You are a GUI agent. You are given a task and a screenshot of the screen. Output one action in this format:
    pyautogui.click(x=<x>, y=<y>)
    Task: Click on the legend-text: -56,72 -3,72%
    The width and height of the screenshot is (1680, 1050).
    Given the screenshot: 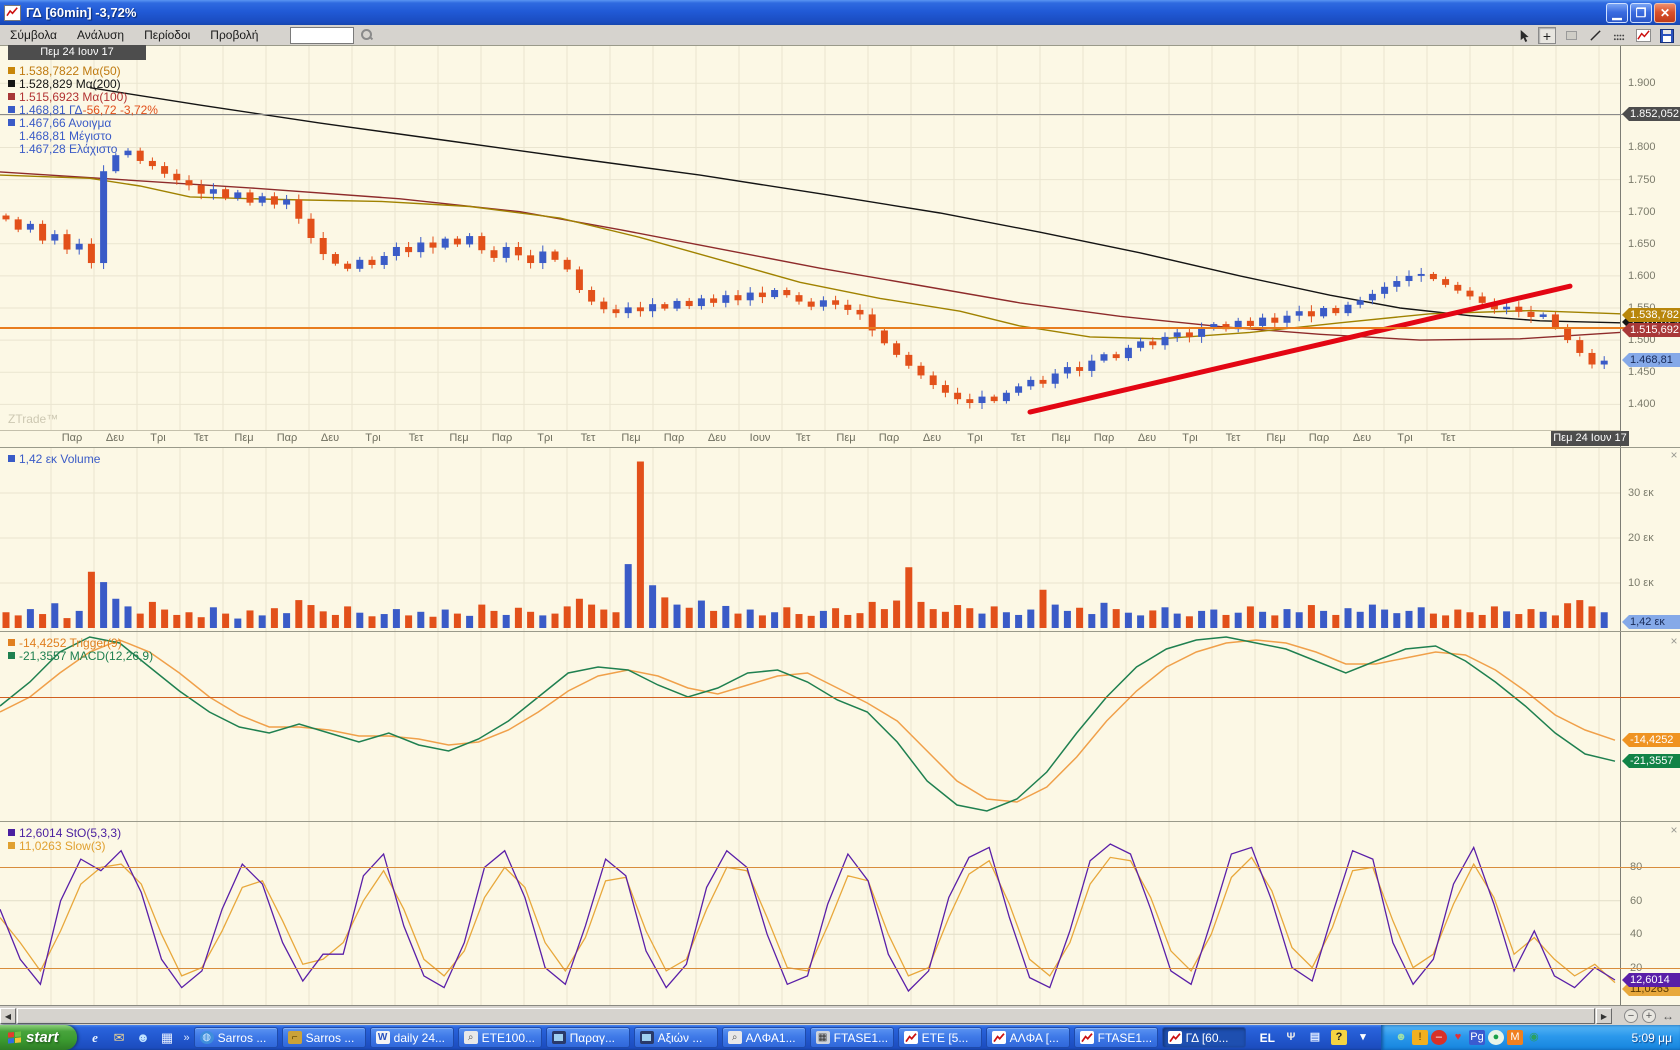 What is the action you would take?
    pyautogui.click(x=120, y=109)
    